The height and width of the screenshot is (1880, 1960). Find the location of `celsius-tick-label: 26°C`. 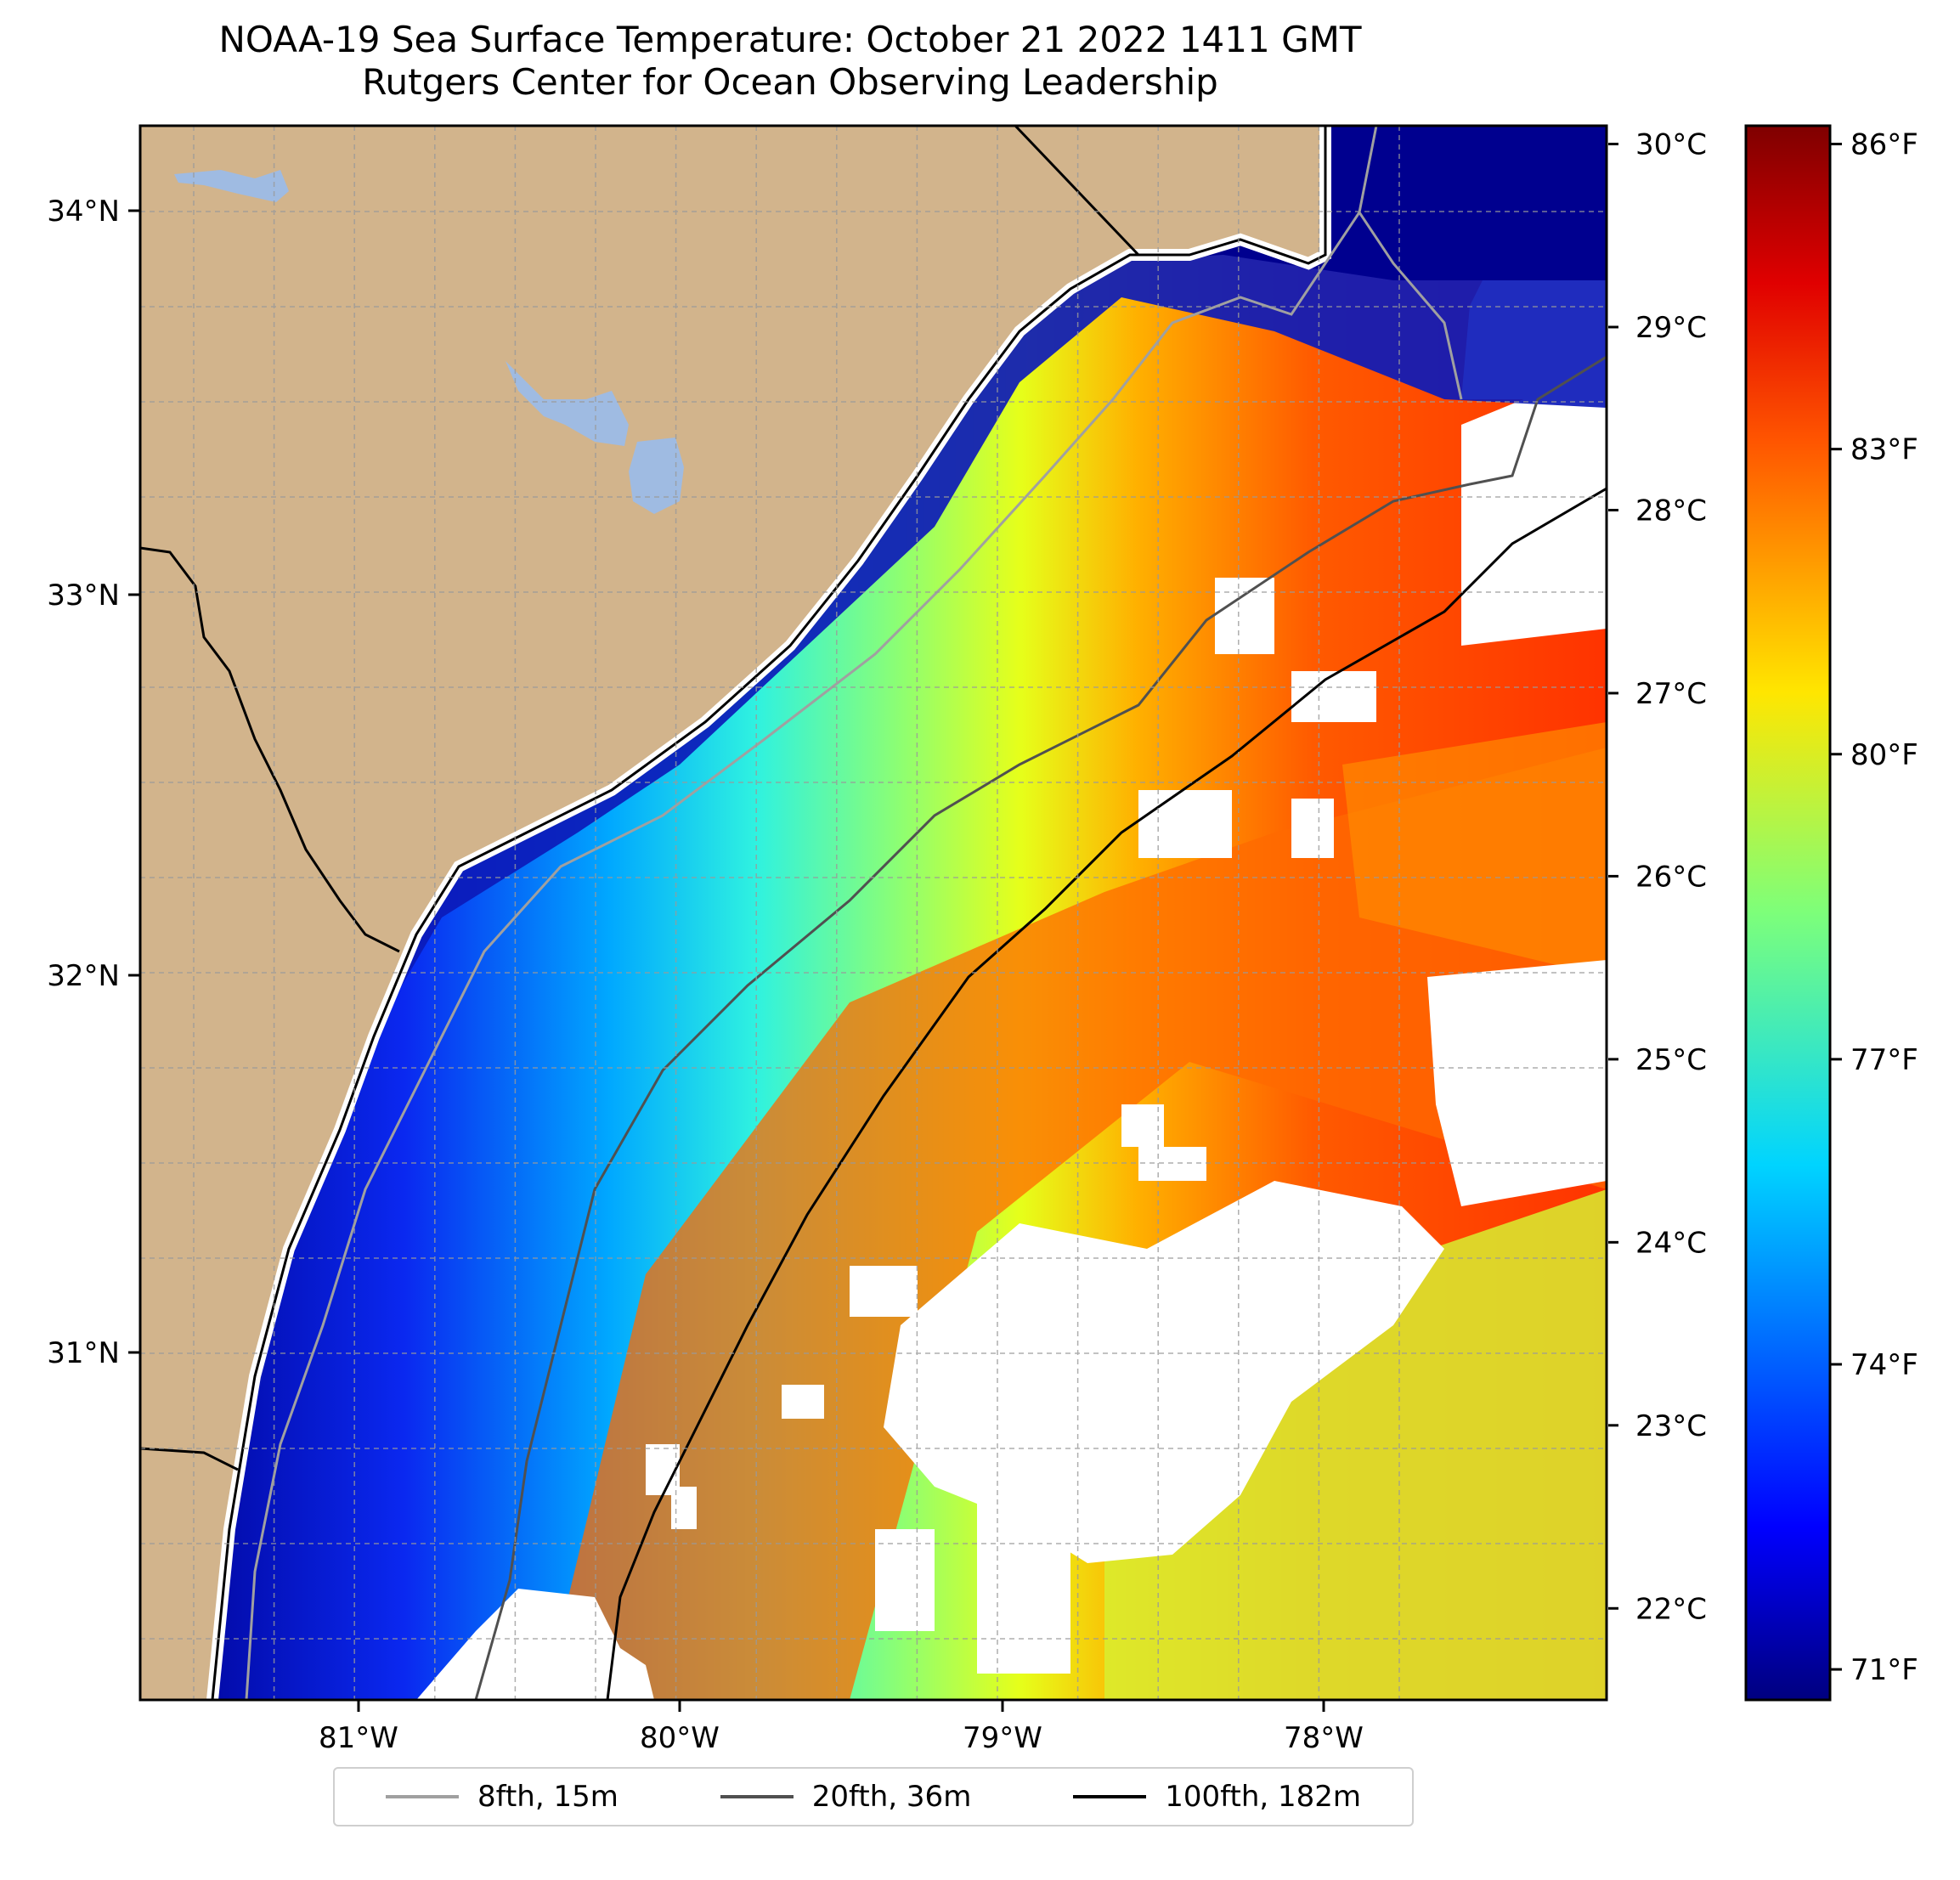

celsius-tick-label: 26°C is located at coordinates (1671, 877).